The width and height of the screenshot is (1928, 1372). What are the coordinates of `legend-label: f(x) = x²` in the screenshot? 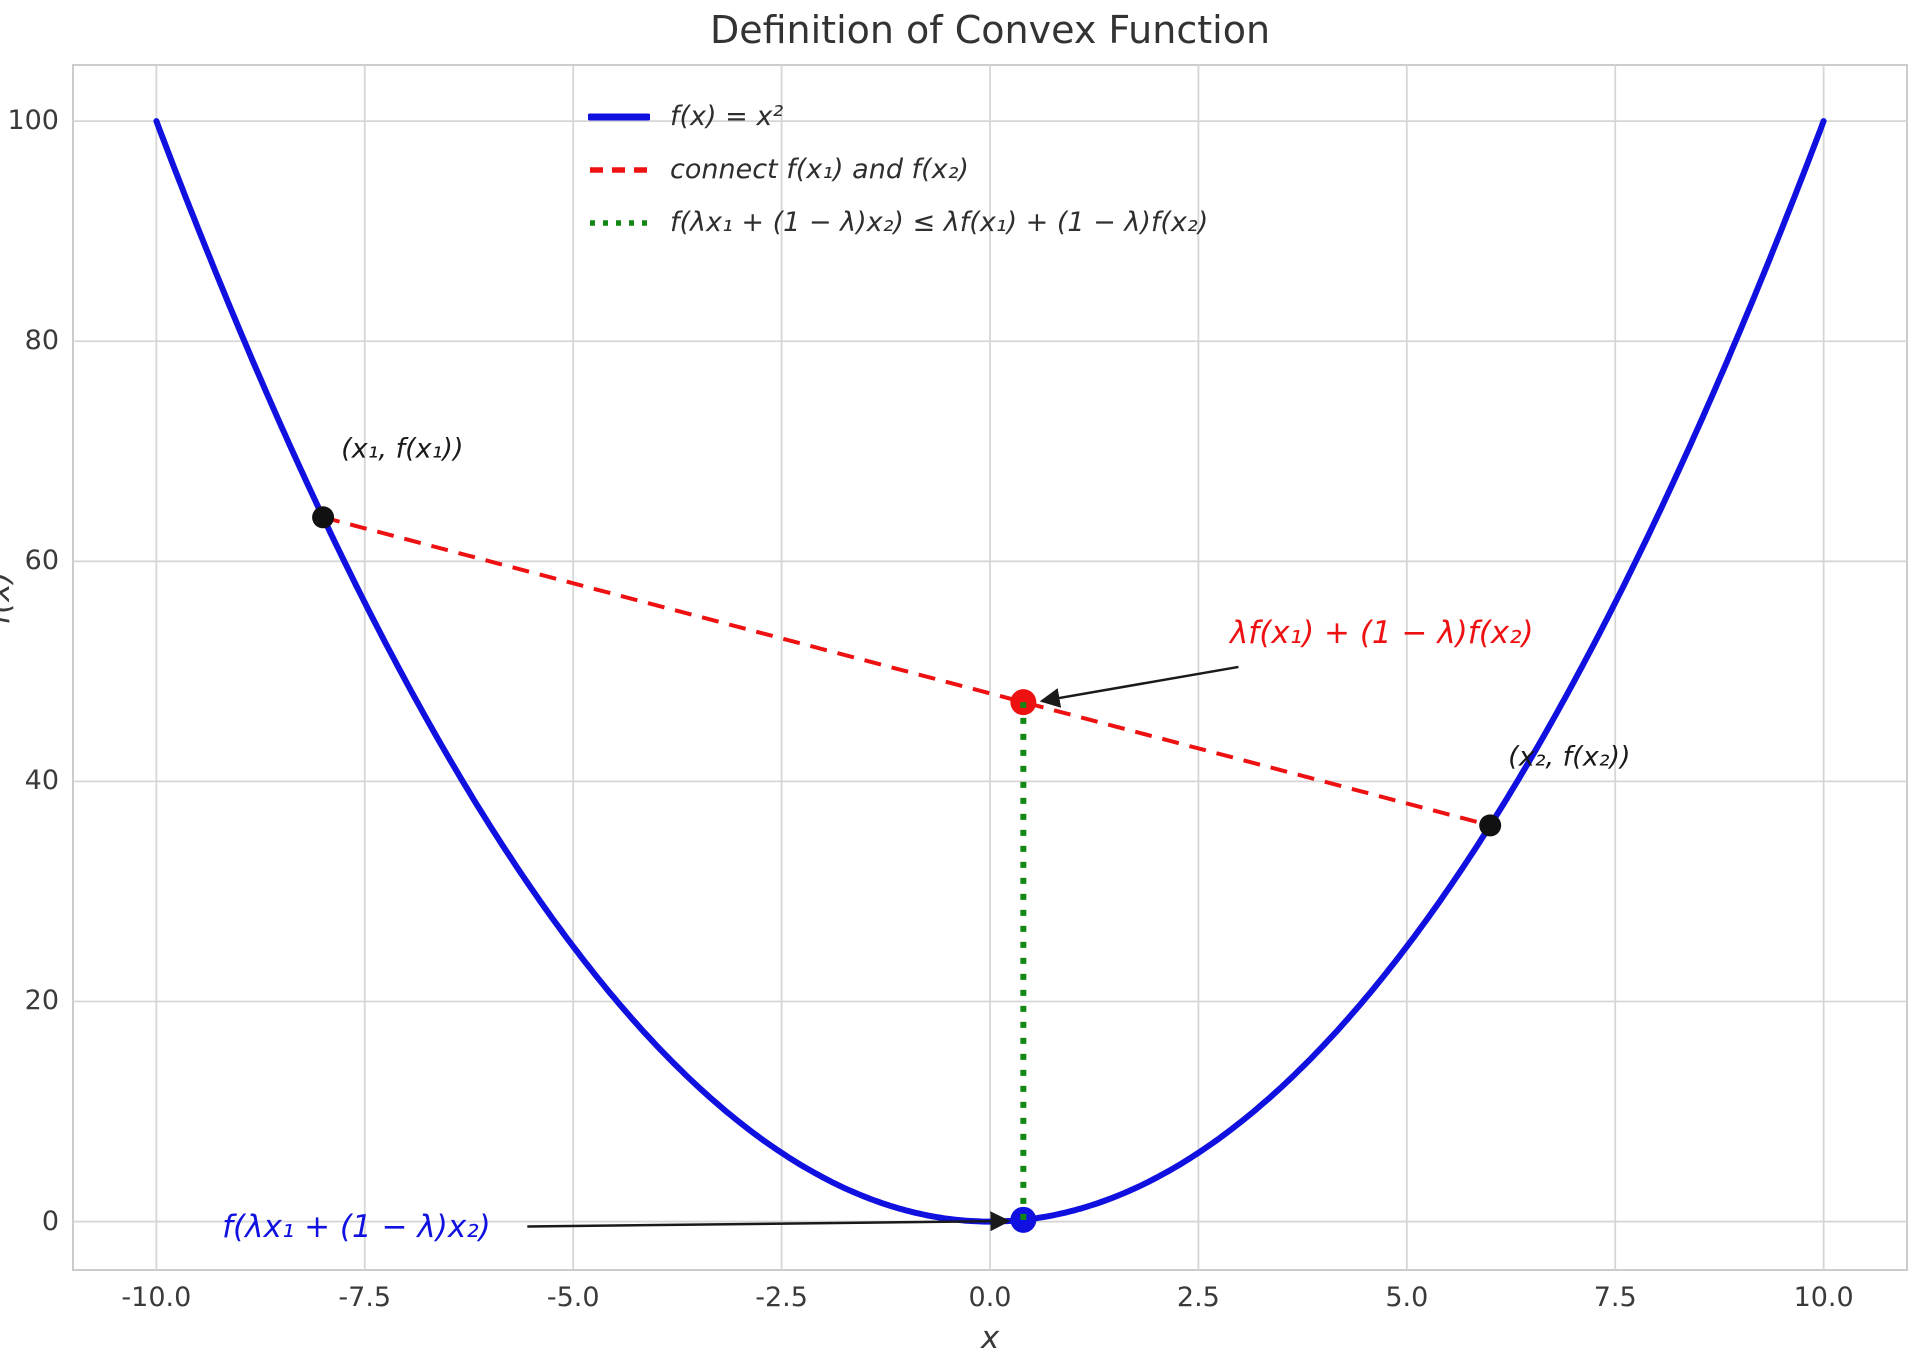 It's located at (727, 116).